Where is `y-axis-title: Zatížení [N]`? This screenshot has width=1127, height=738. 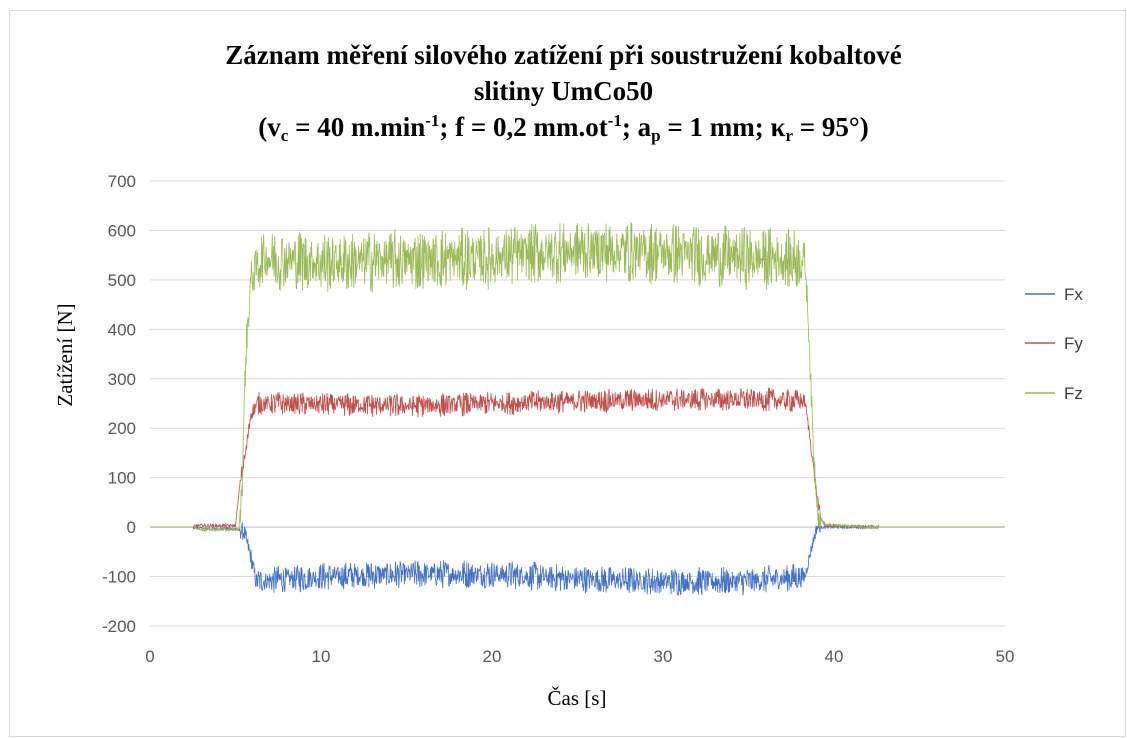 y-axis-title: Zatížení [N] is located at coordinates (65, 354).